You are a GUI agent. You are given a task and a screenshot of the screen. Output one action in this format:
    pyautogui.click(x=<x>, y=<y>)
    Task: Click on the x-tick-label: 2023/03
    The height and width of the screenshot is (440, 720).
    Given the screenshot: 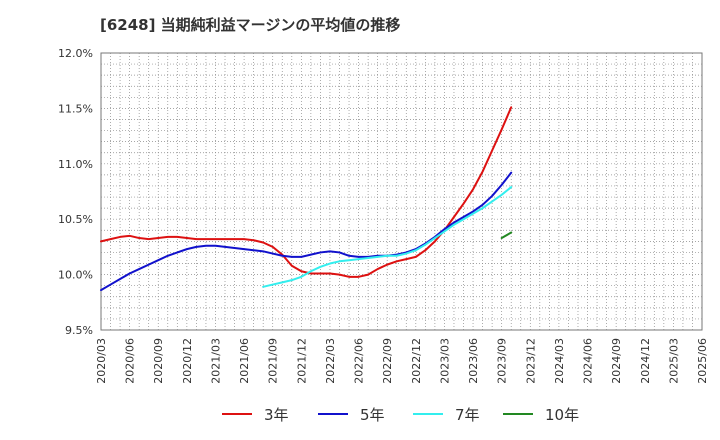 What is the action you would take?
    pyautogui.click(x=444, y=361)
    